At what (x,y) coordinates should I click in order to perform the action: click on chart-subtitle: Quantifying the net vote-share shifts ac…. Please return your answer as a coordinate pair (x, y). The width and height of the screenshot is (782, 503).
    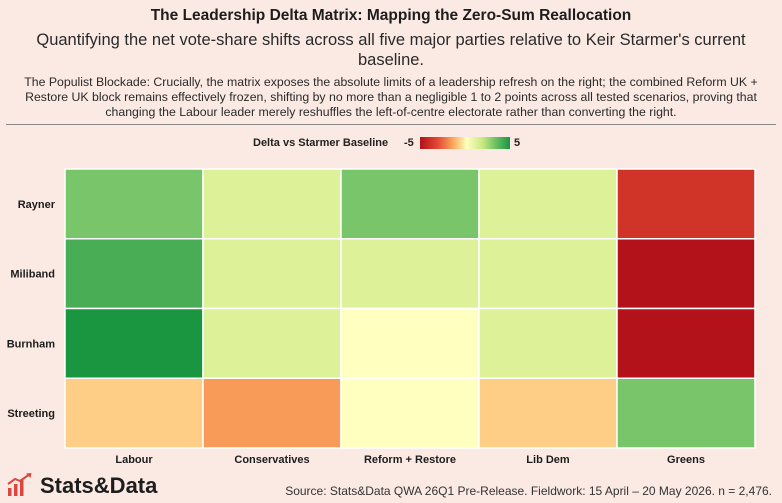
    Looking at the image, I should click on (391, 50).